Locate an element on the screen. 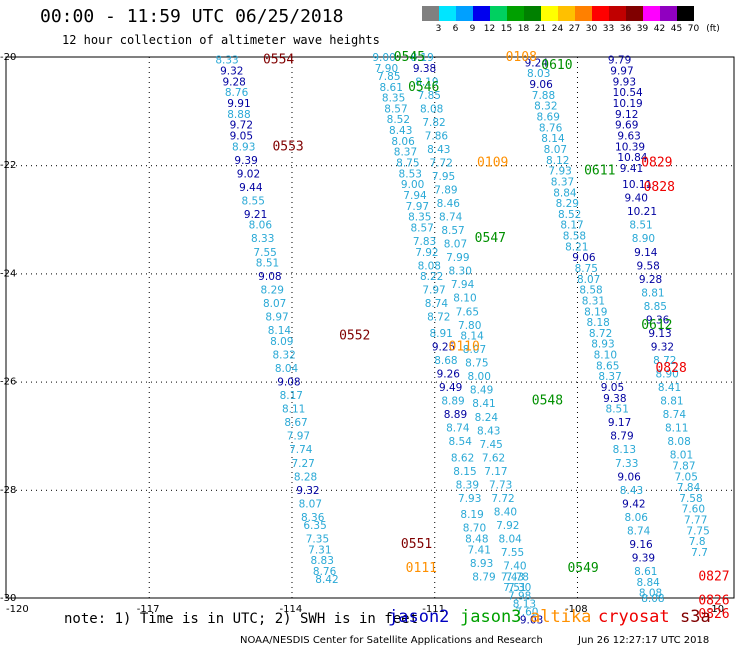  wave-height-value: 8.51 is located at coordinates (617, 410).